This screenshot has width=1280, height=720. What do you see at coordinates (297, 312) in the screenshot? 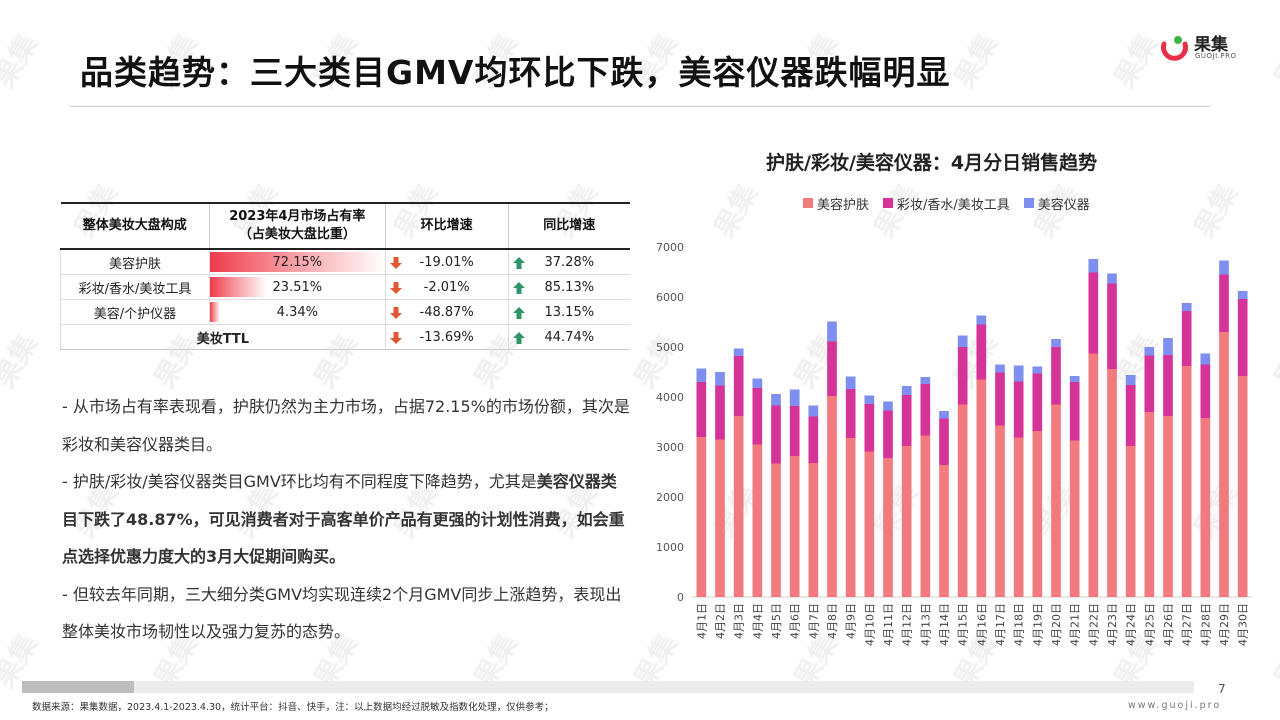
I see `share-value: 4.34%` at bounding box center [297, 312].